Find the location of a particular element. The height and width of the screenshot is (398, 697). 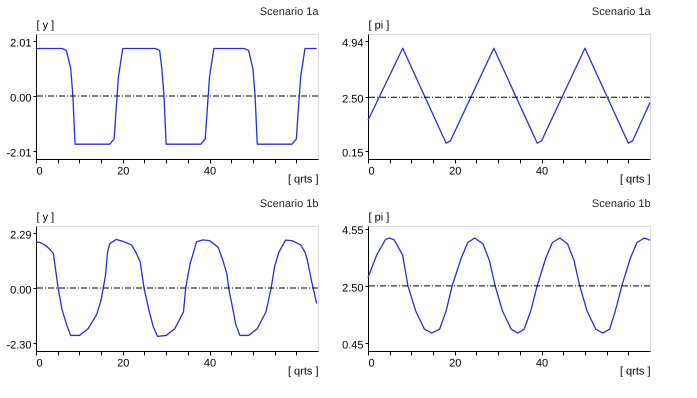

y-tick-label: 2.29 is located at coordinates (21, 236).